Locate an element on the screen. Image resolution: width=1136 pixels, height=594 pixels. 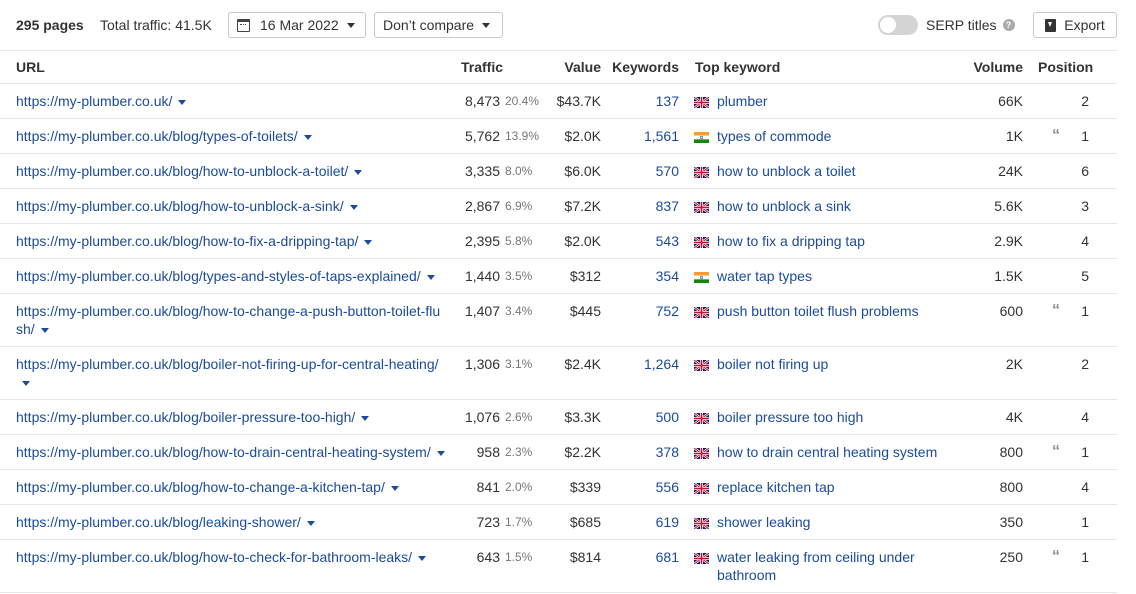
keywords-count-link: 354 is located at coordinates (667, 276).